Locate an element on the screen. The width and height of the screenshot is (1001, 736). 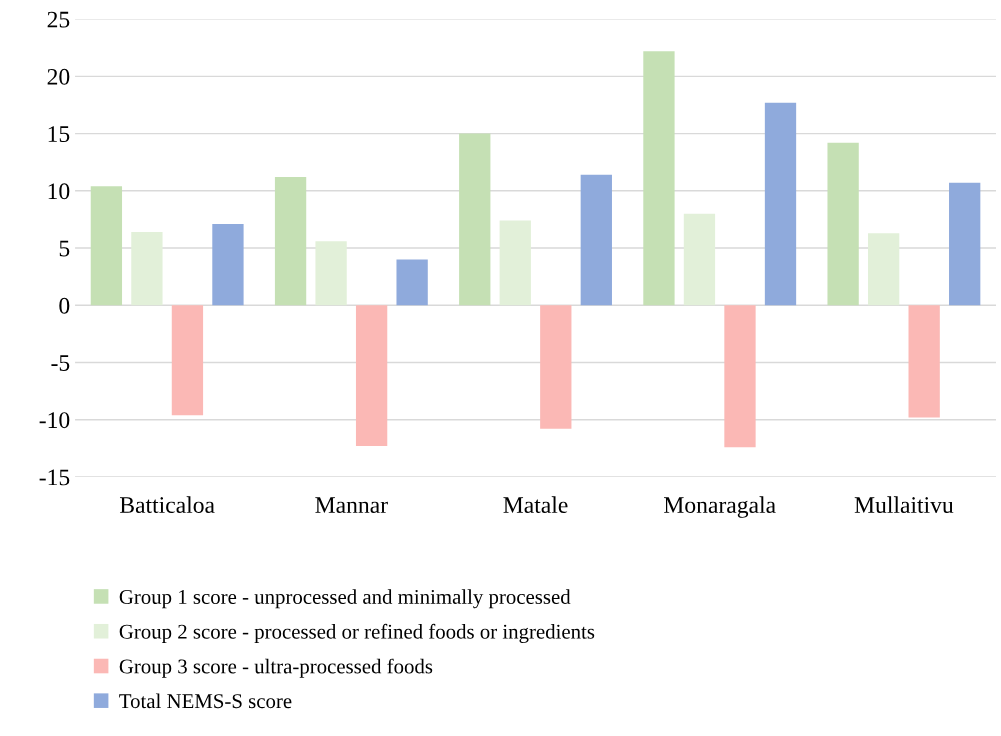
x-tick-label: Batticaloa is located at coordinates (167, 504).